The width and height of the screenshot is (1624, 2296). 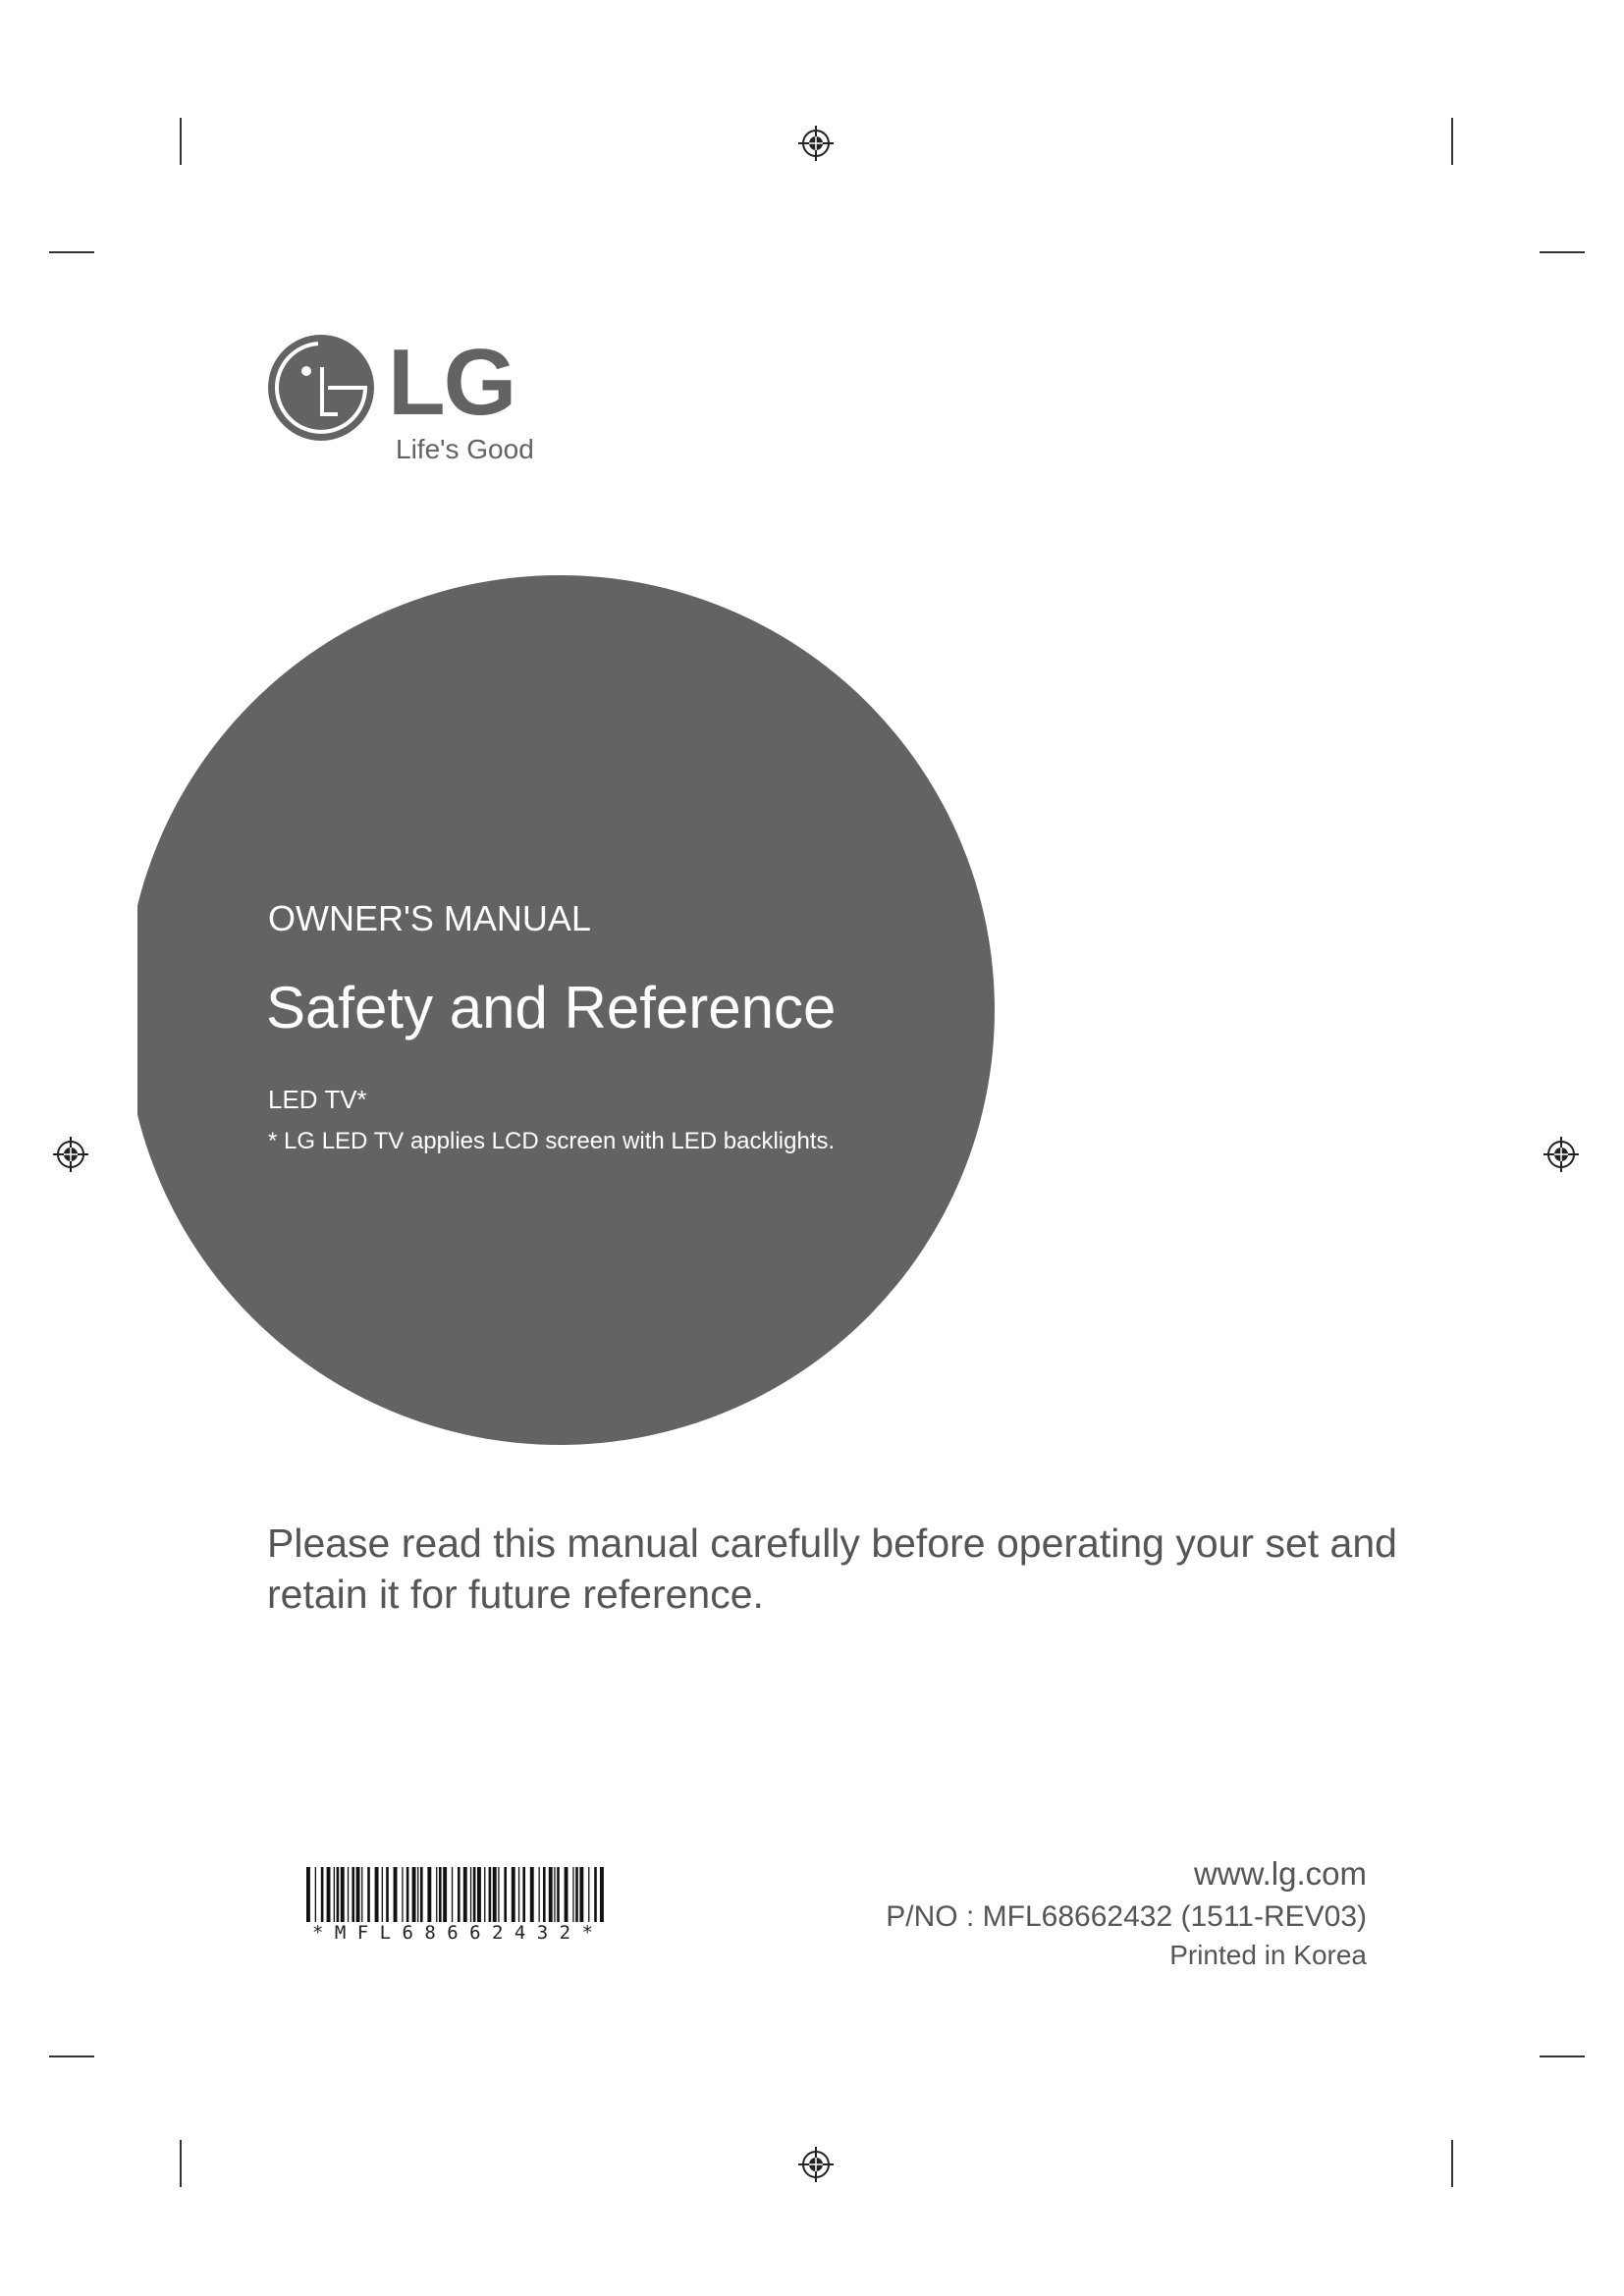 What do you see at coordinates (317, 1099) in the screenshot?
I see `product-type: LED TV*` at bounding box center [317, 1099].